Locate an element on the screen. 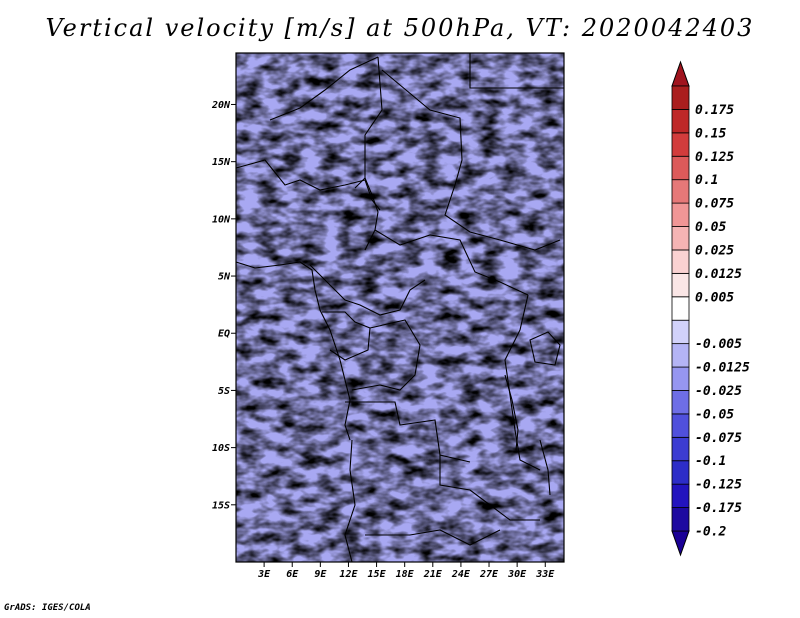 The width and height of the screenshot is (800, 618). y-tick-label: 5S is located at coordinates (224, 391).